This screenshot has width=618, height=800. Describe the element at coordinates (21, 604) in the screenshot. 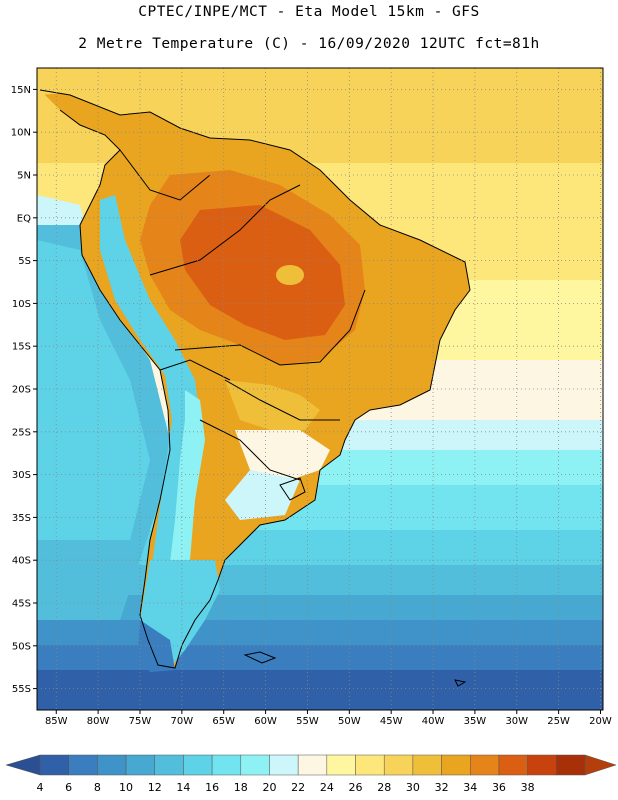

I see `lat-label: 45S` at that location.